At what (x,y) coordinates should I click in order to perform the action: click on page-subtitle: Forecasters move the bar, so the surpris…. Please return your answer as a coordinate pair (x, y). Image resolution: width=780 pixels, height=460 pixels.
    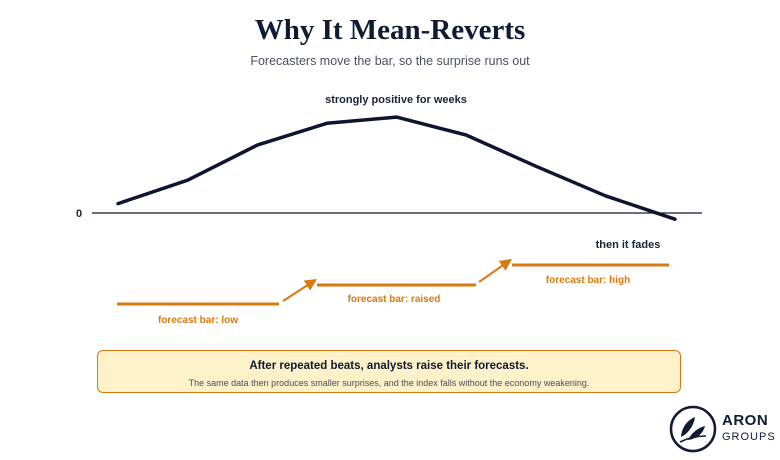
    Looking at the image, I should click on (390, 61).